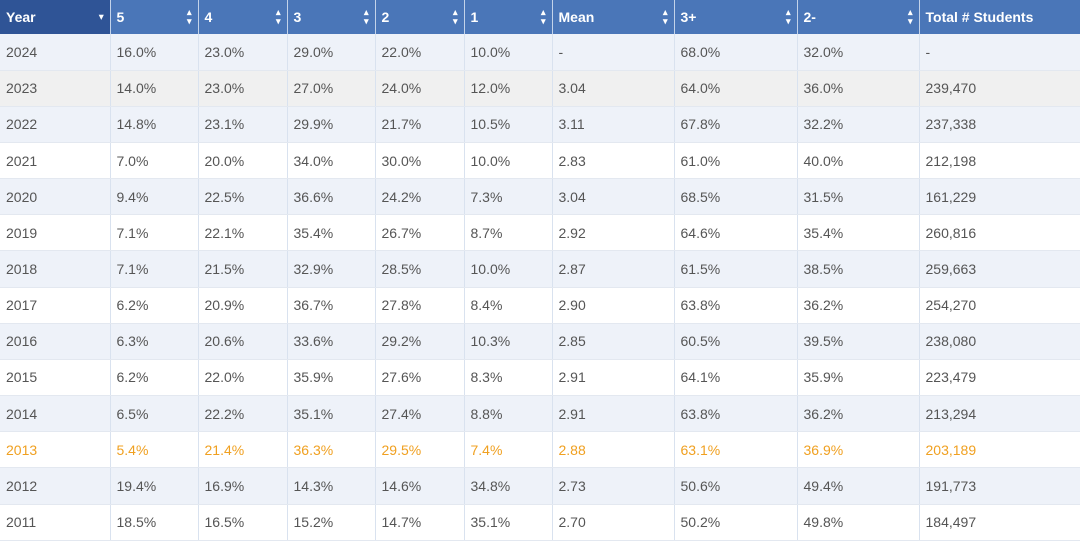 This screenshot has height=541, width=1080. Describe the element at coordinates (420, 17) in the screenshot. I see `column-header-score-2: 2 ▴ ▾` at that location.